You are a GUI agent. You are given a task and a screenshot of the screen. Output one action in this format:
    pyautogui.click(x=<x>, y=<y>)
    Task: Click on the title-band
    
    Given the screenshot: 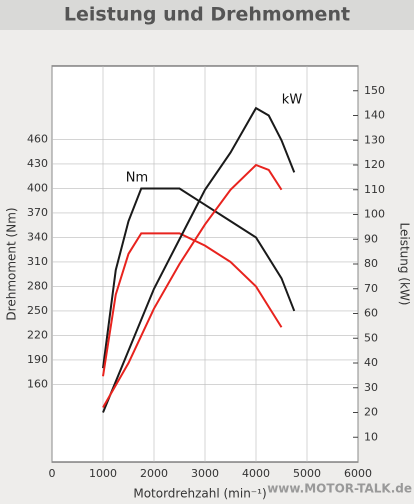 What is the action you would take?
    pyautogui.click(x=207, y=15)
    